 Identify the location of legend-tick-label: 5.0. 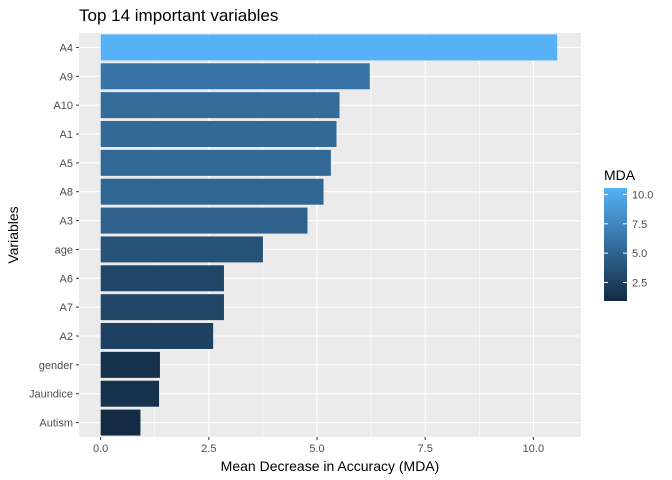
(639, 254).